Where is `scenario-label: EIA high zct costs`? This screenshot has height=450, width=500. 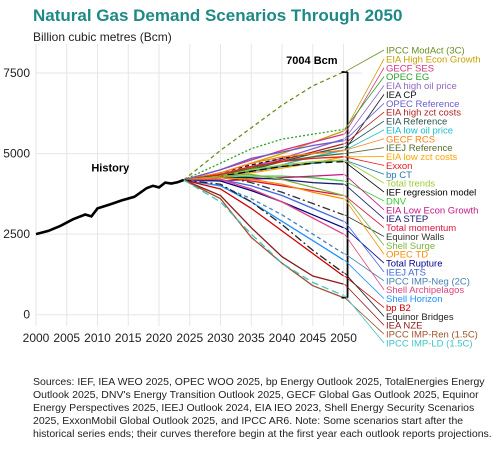 scenario-label: EIA high zct costs is located at coordinates (423, 113).